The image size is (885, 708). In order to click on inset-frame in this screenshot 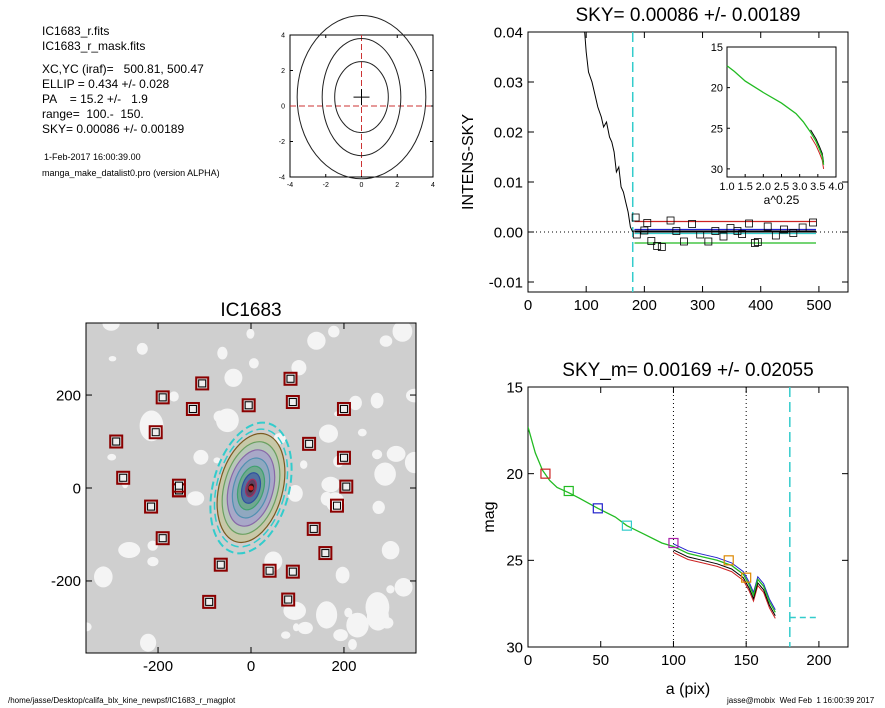, I will do `click(781, 112)`.